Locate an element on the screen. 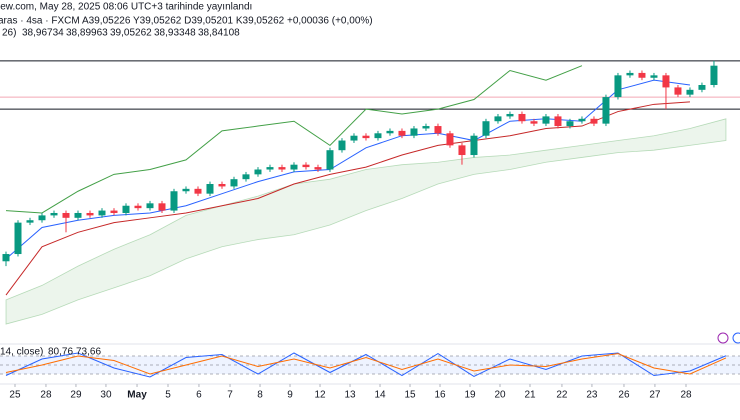  x-tick-label: 13 is located at coordinates (350, 395).